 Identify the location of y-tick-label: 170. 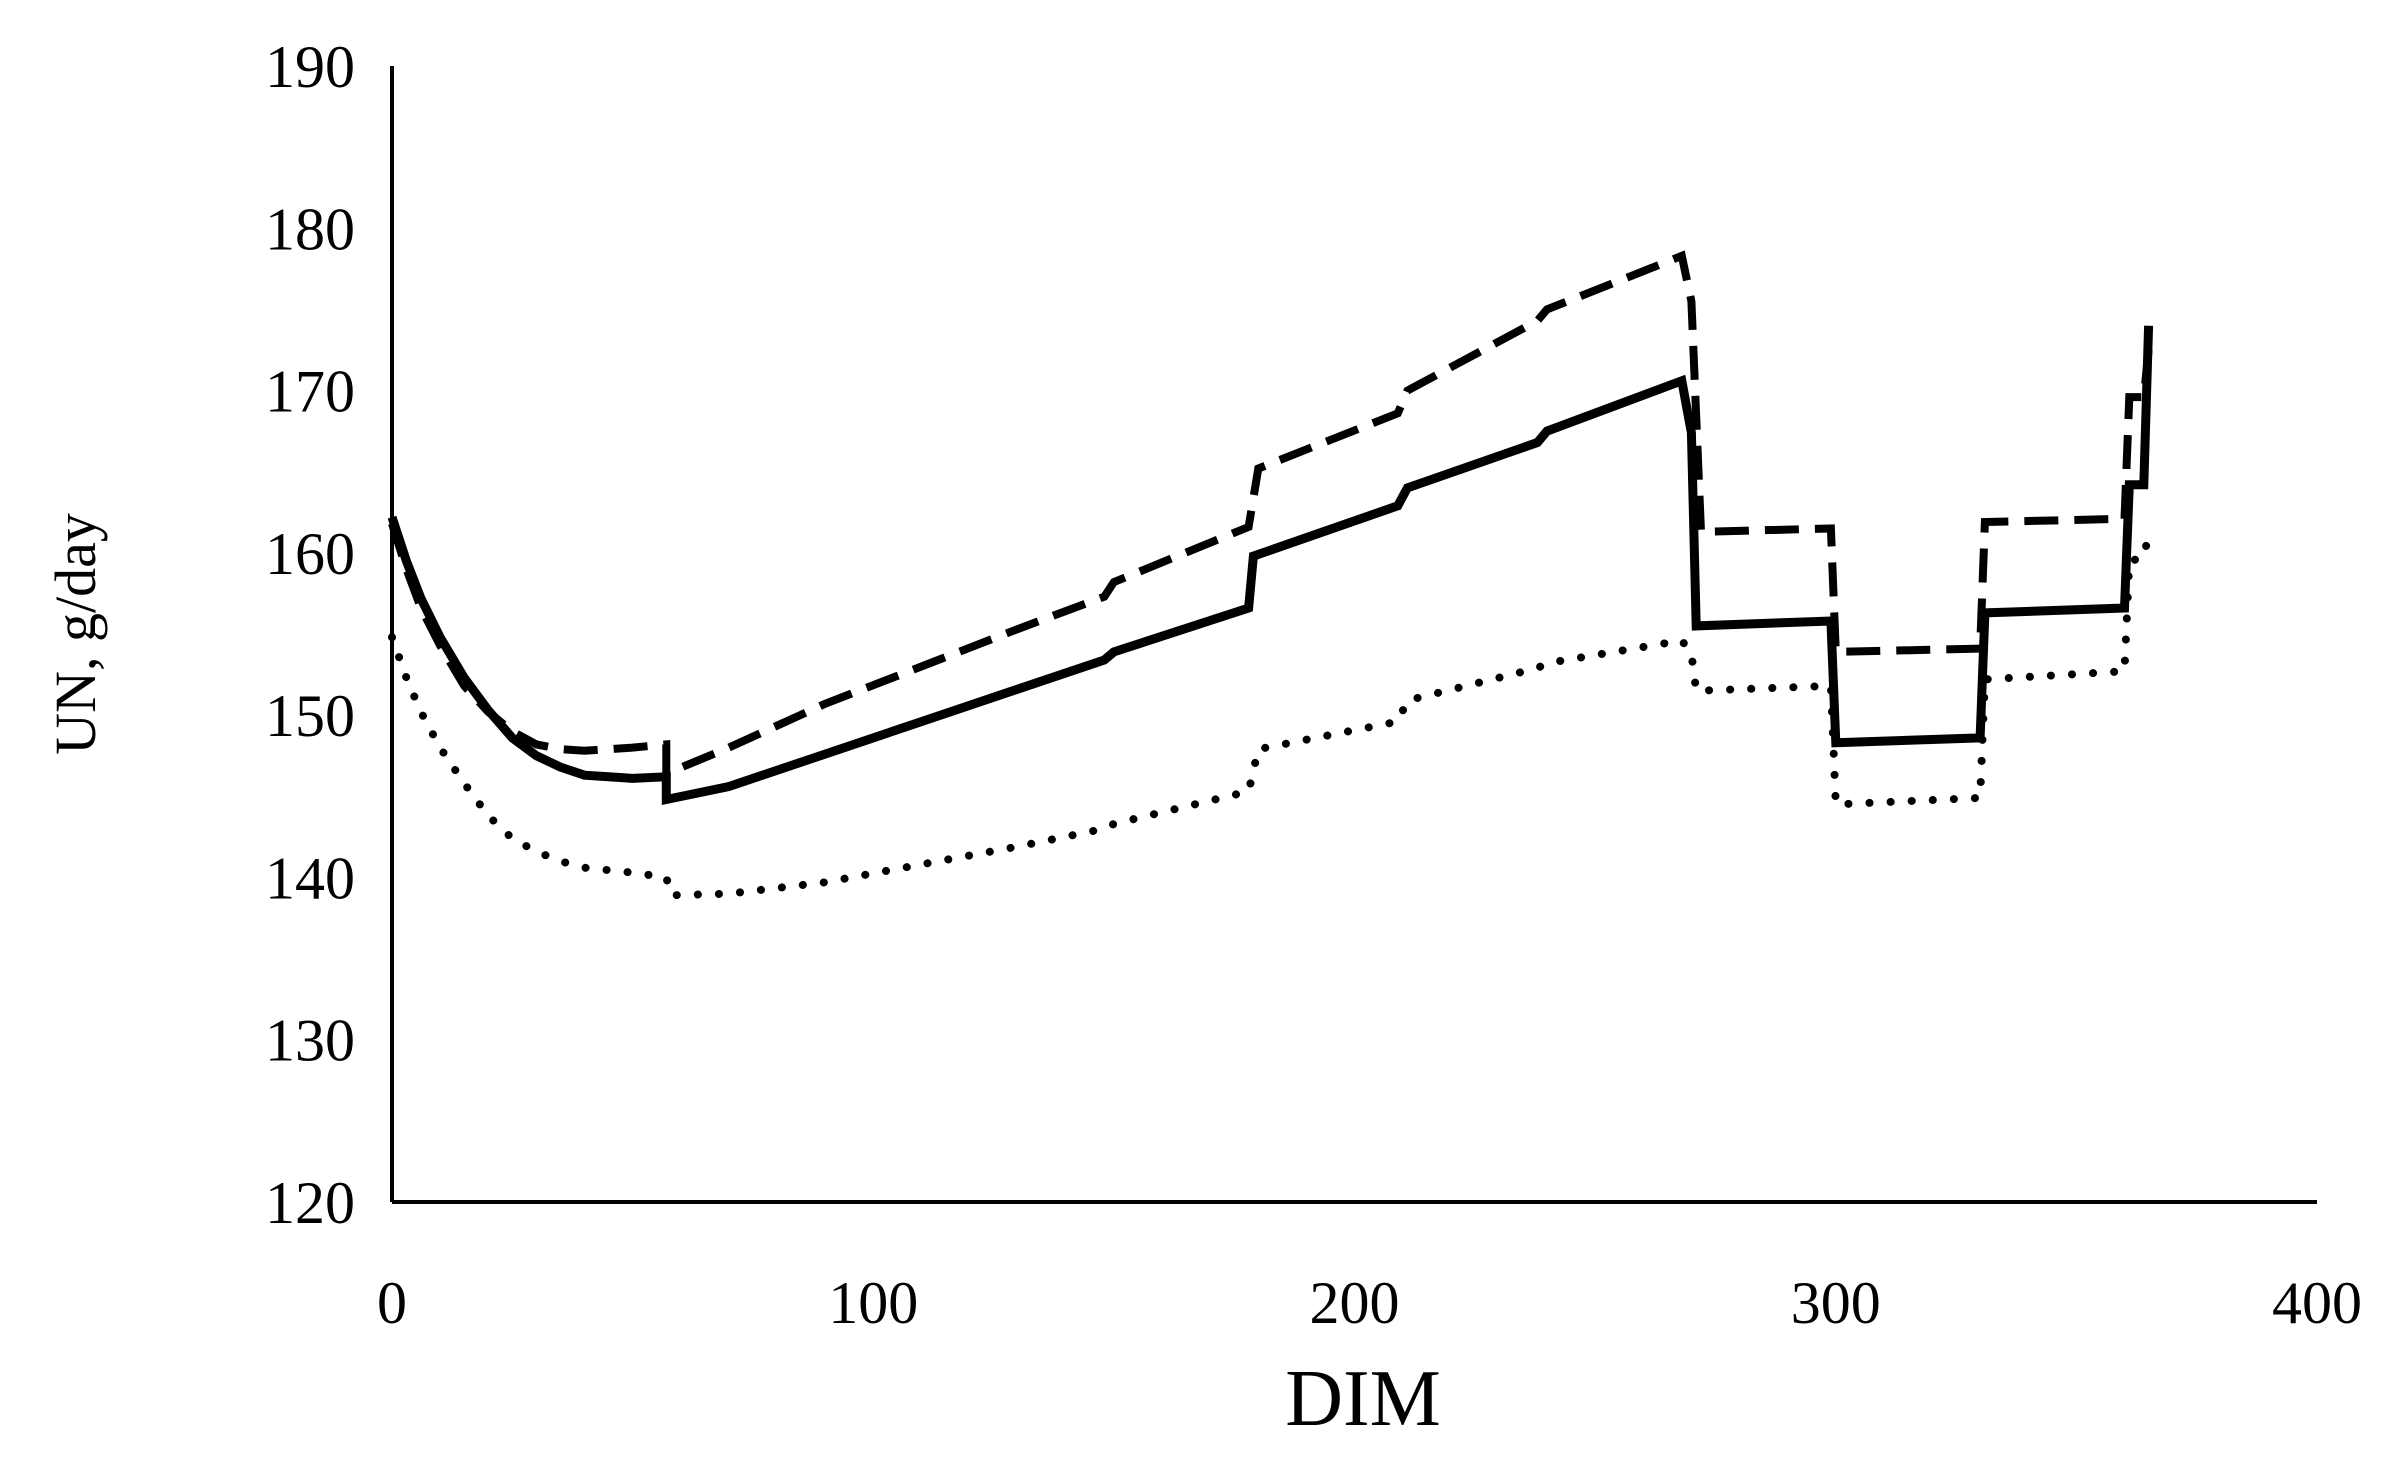
(310, 392).